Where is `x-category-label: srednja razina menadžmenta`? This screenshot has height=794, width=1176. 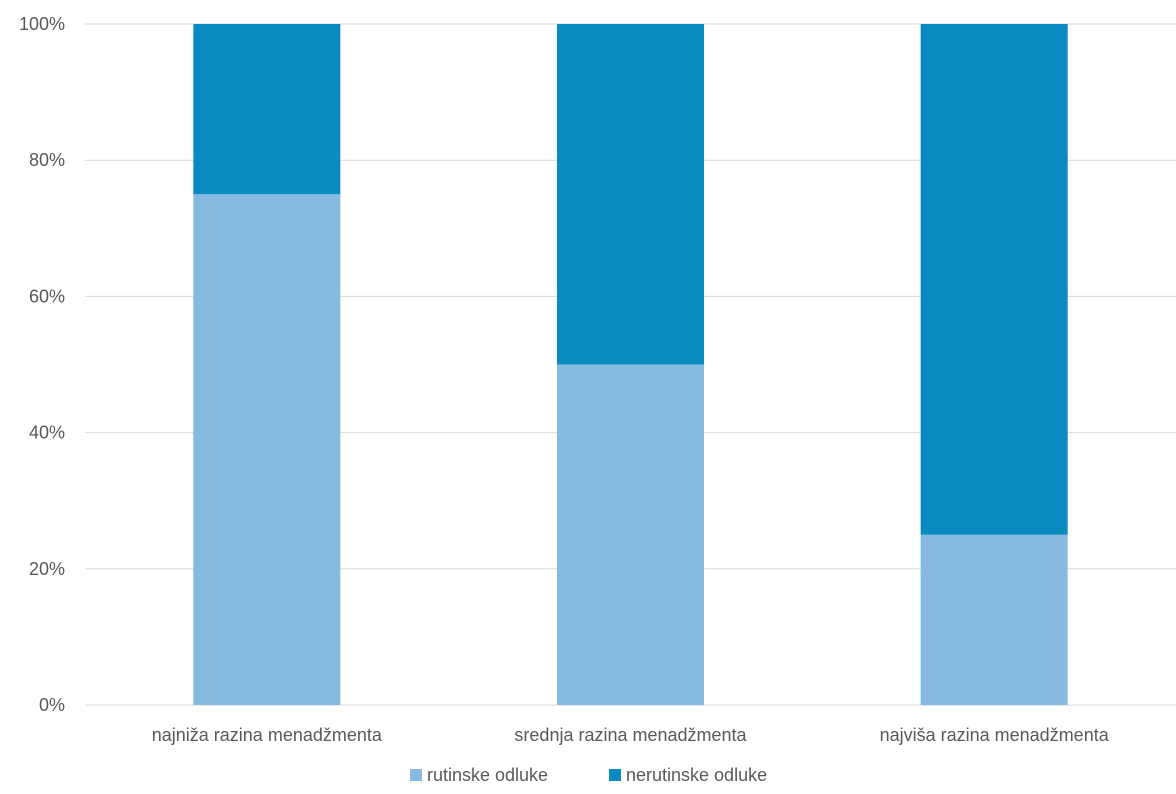 x-category-label: srednja razina menadžmenta is located at coordinates (630, 735).